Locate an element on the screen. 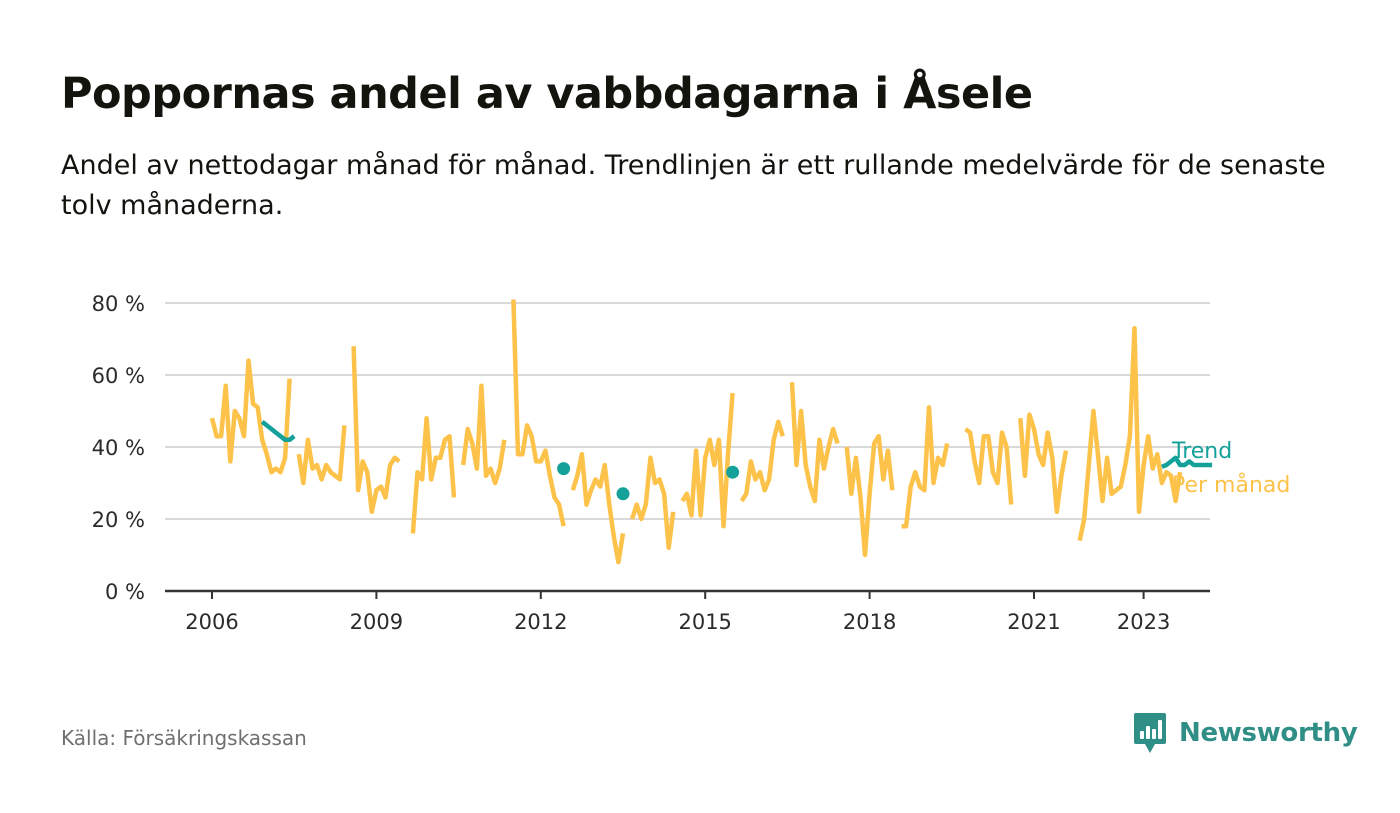  x-tick-label: 2023 is located at coordinates (1143, 622).